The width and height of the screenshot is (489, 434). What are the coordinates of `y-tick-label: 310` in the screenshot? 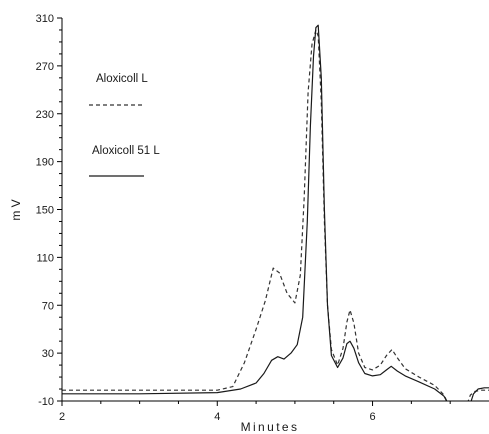 It's located at (45, 19).